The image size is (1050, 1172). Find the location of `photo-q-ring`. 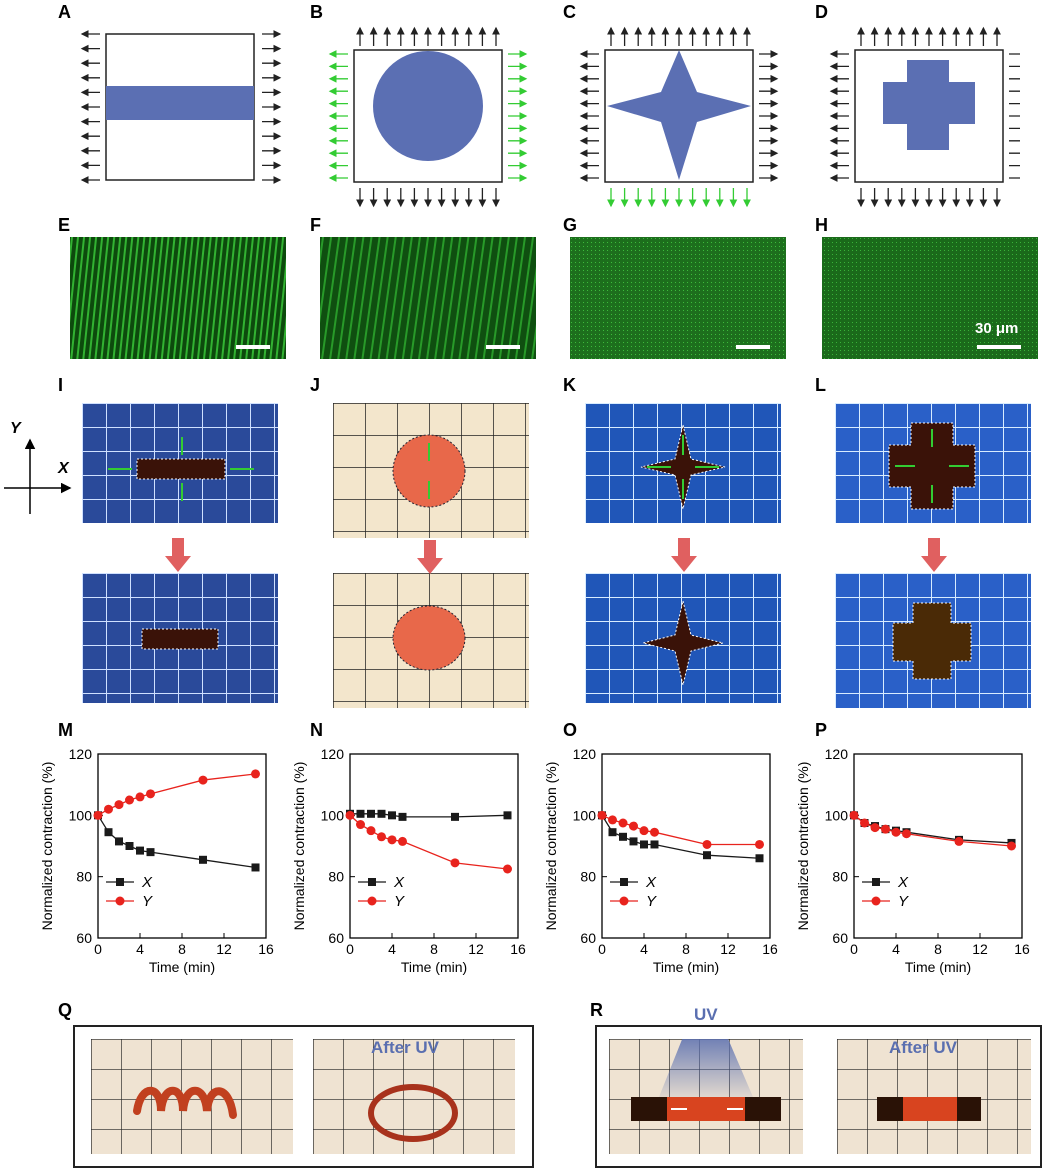

photo-q-ring is located at coordinates (414, 1096).